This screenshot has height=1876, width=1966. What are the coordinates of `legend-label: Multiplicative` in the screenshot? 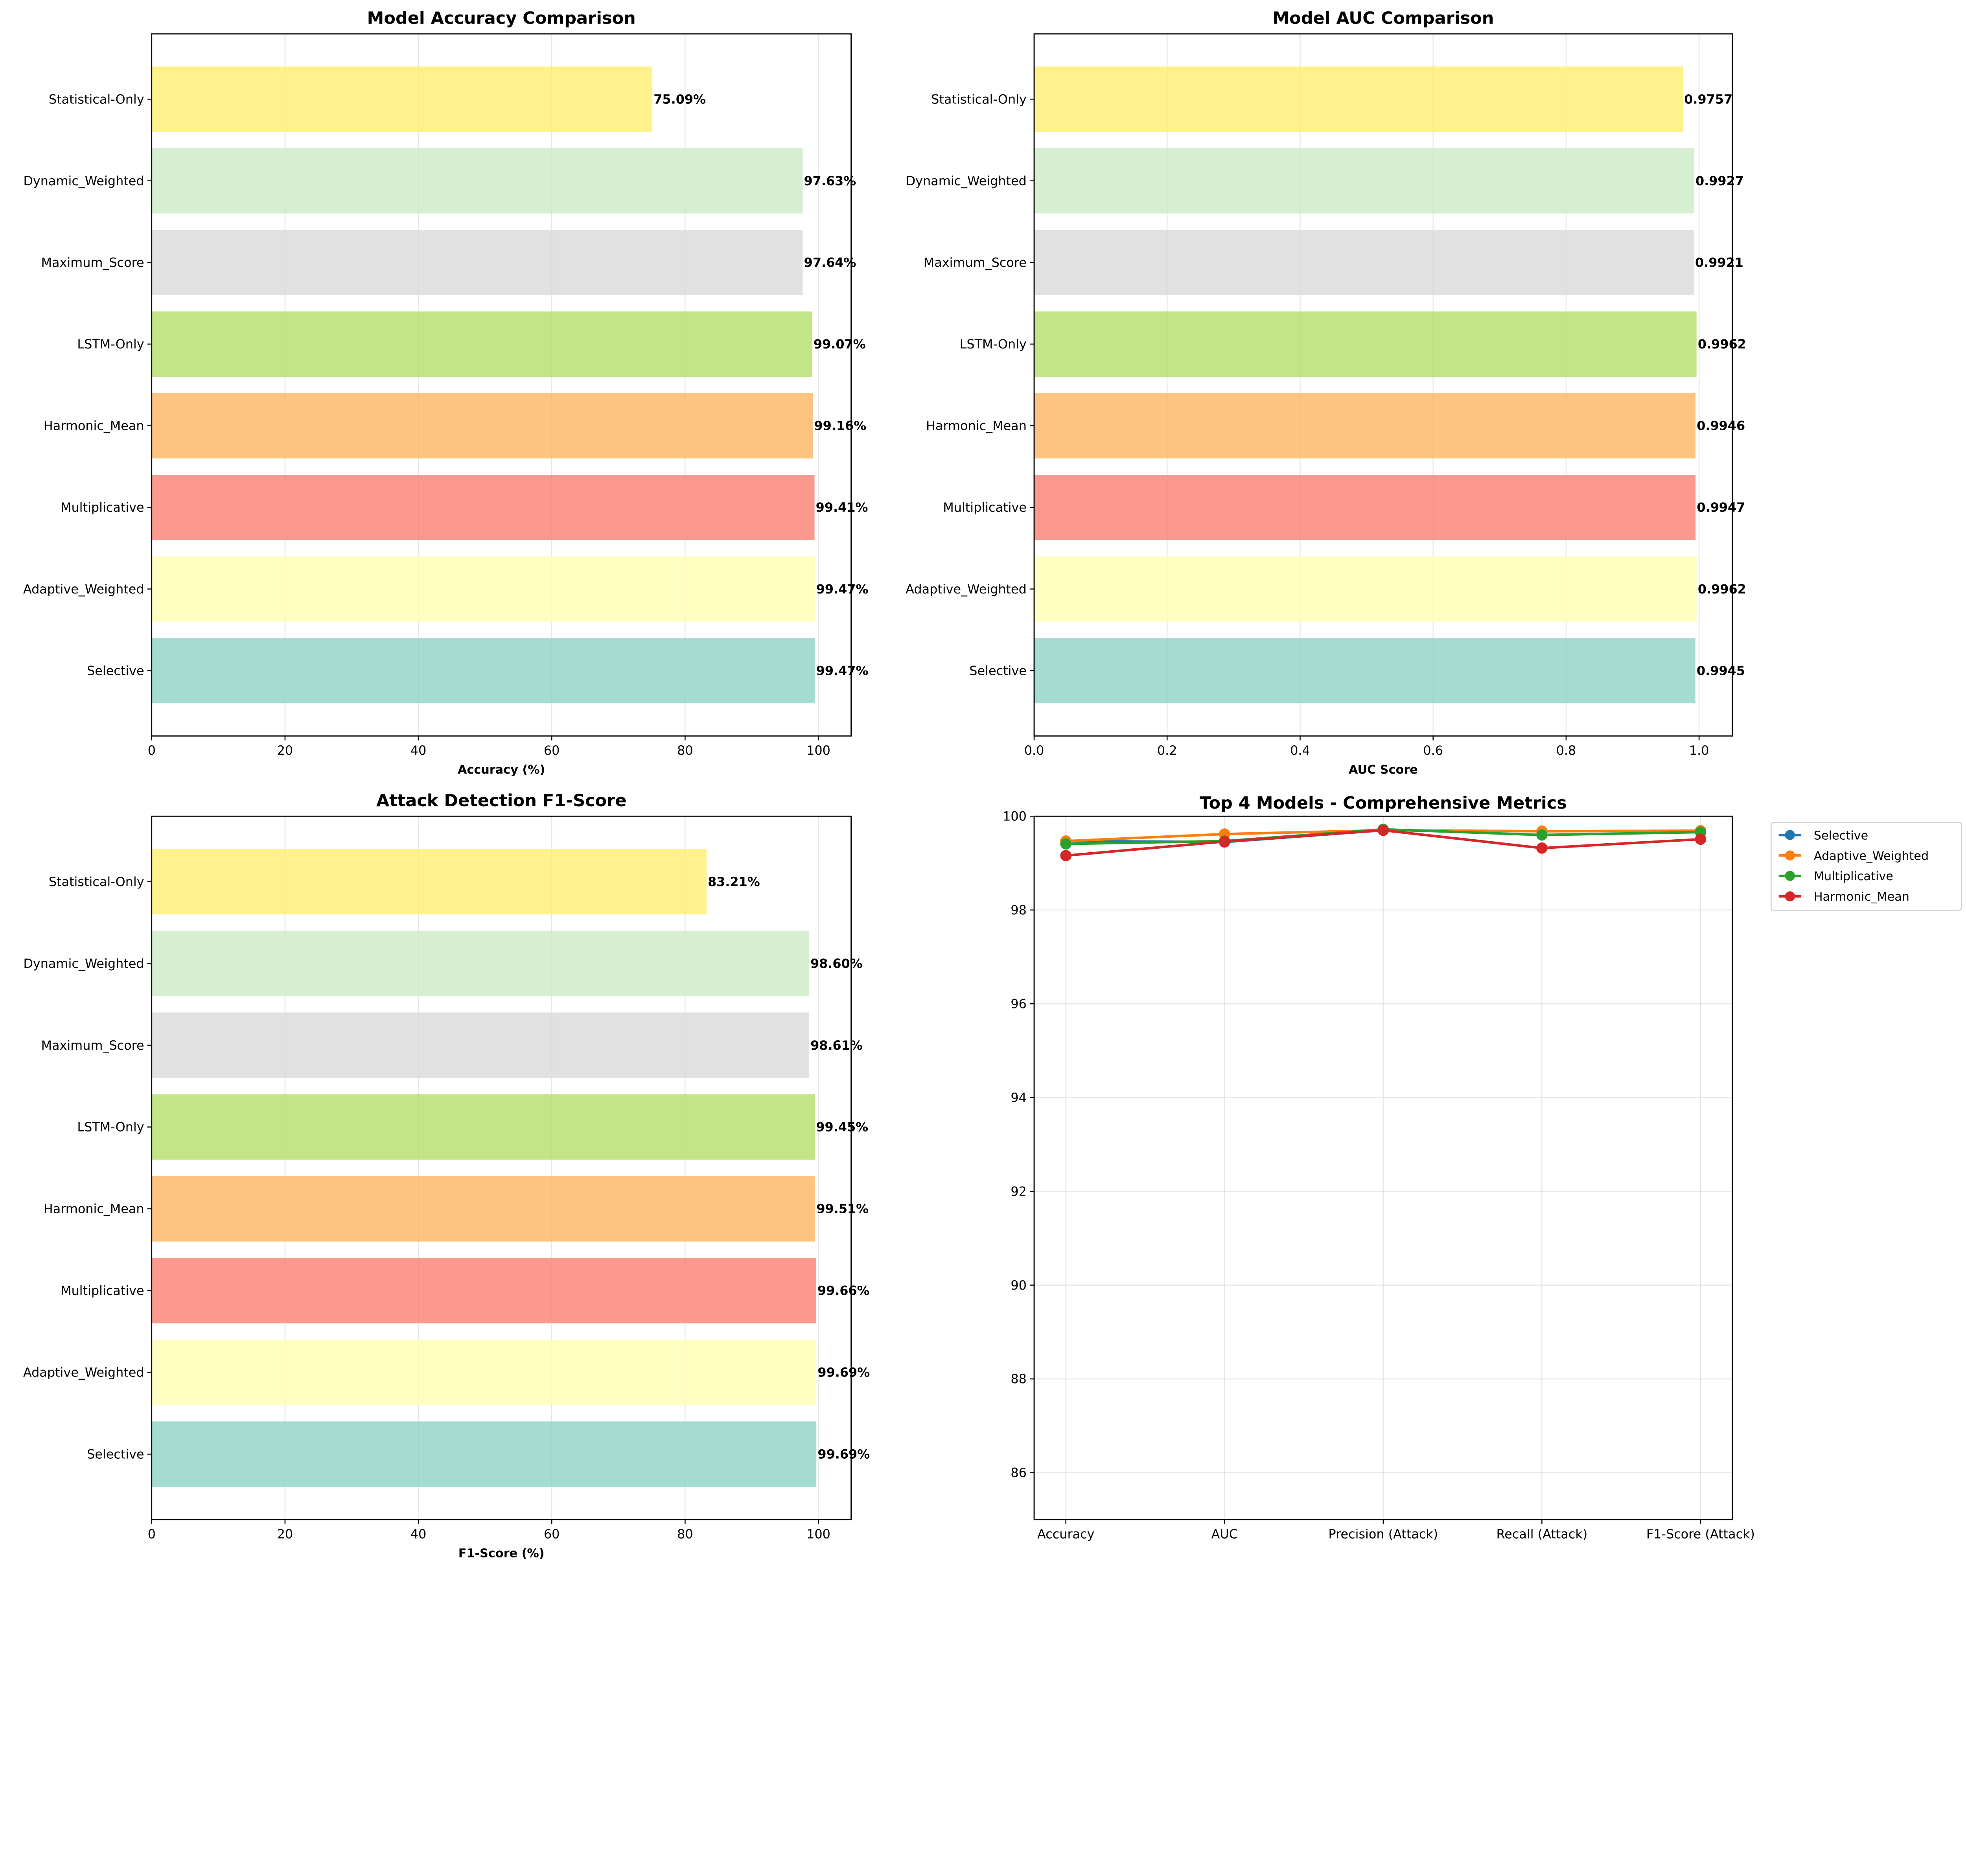 It's located at (1854, 876).